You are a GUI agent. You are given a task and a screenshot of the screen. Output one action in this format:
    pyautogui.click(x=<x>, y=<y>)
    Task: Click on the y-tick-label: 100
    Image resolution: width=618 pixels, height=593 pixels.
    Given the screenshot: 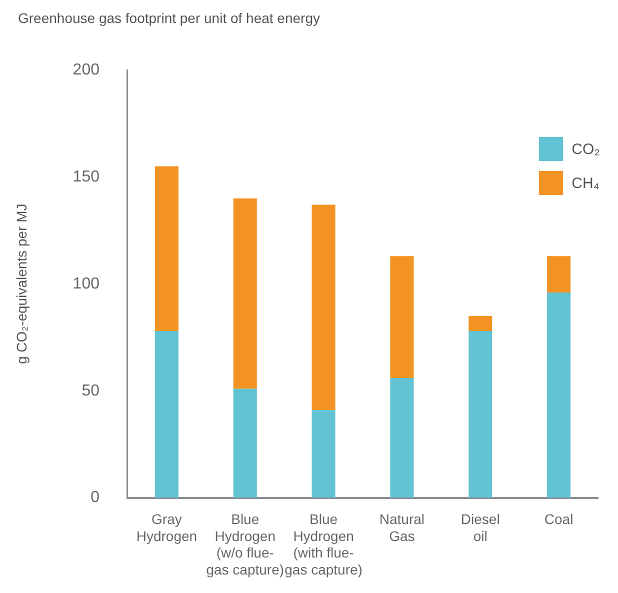 What is the action you would take?
    pyautogui.click(x=86, y=283)
    